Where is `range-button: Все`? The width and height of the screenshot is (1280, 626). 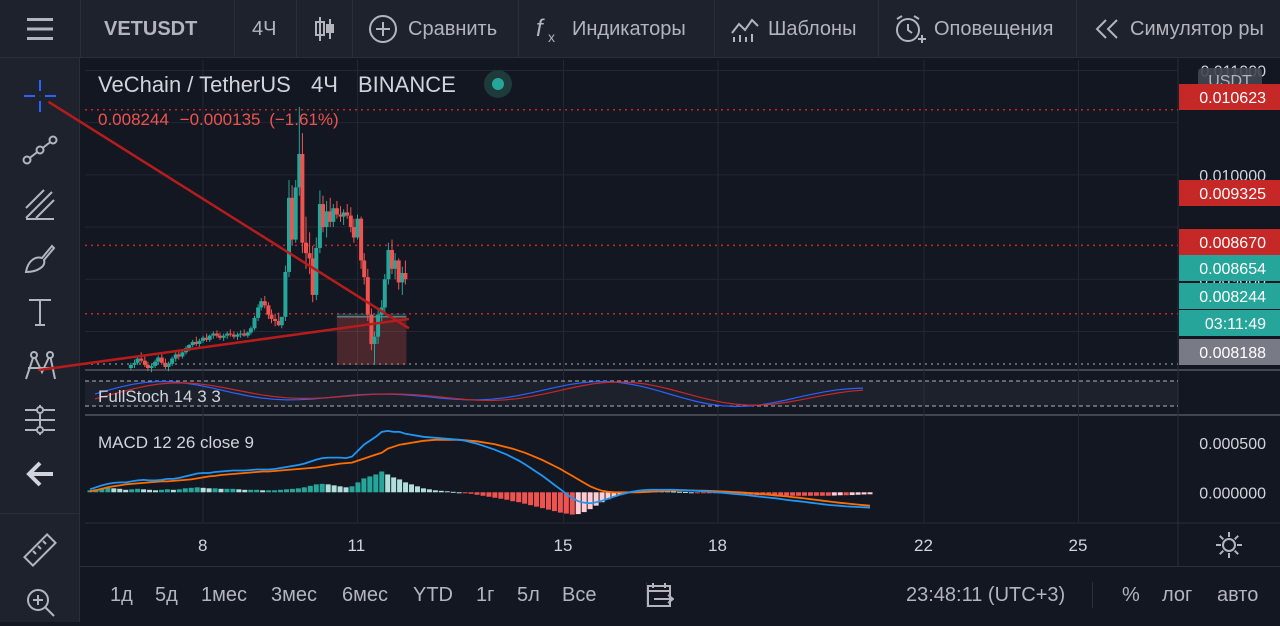 range-button: Все is located at coordinates (579, 594).